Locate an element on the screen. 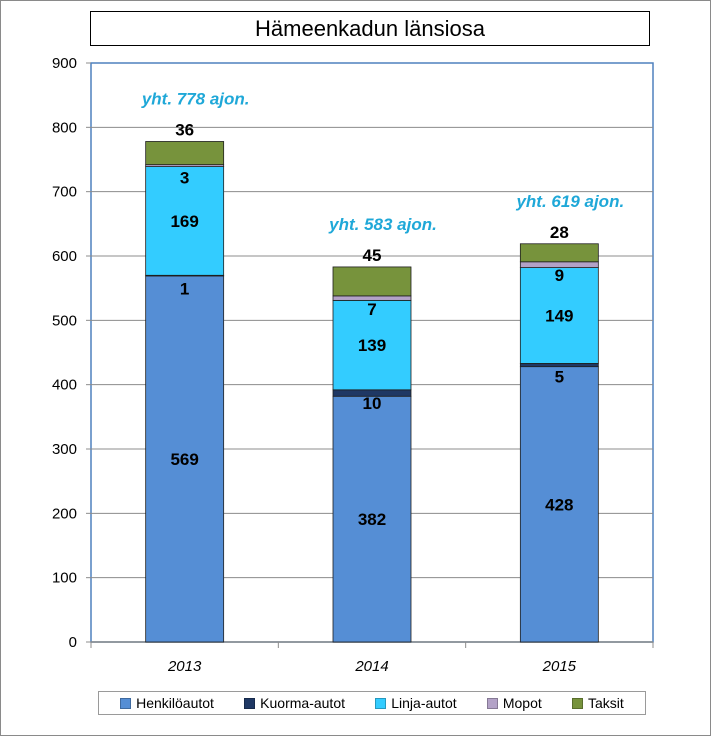  data-label: 1 is located at coordinates (184, 288).